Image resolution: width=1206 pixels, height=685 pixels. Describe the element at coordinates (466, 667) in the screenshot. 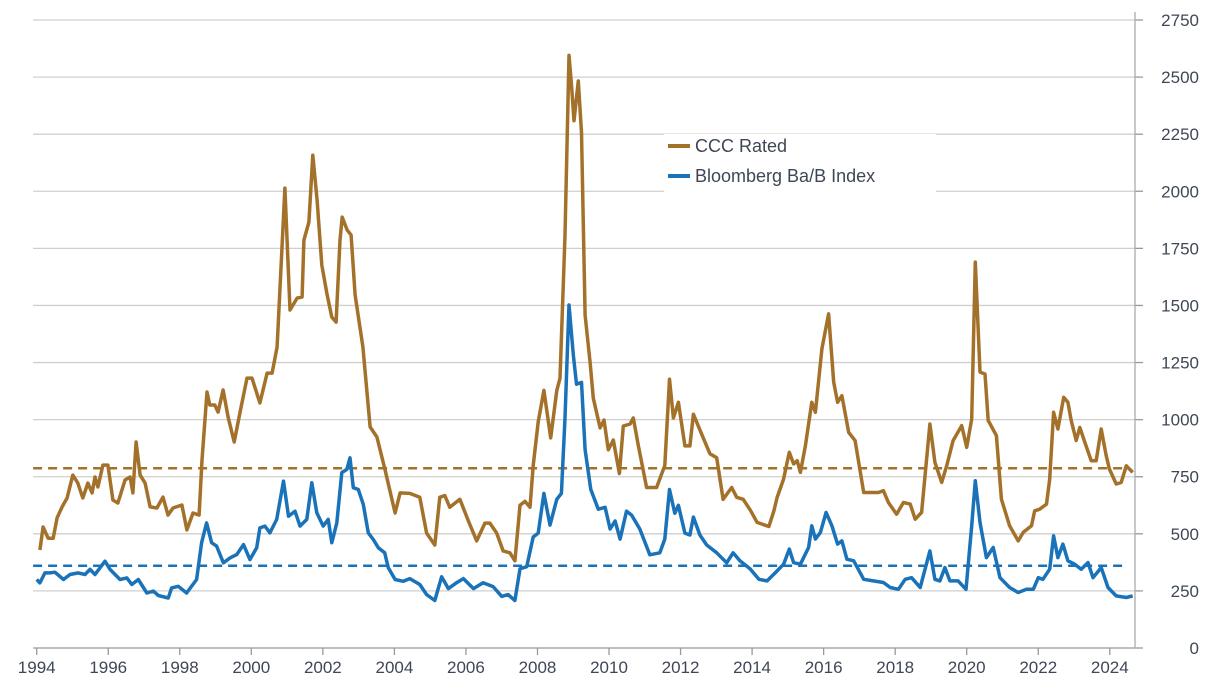

I see `x-tick-label: 2006` at that location.